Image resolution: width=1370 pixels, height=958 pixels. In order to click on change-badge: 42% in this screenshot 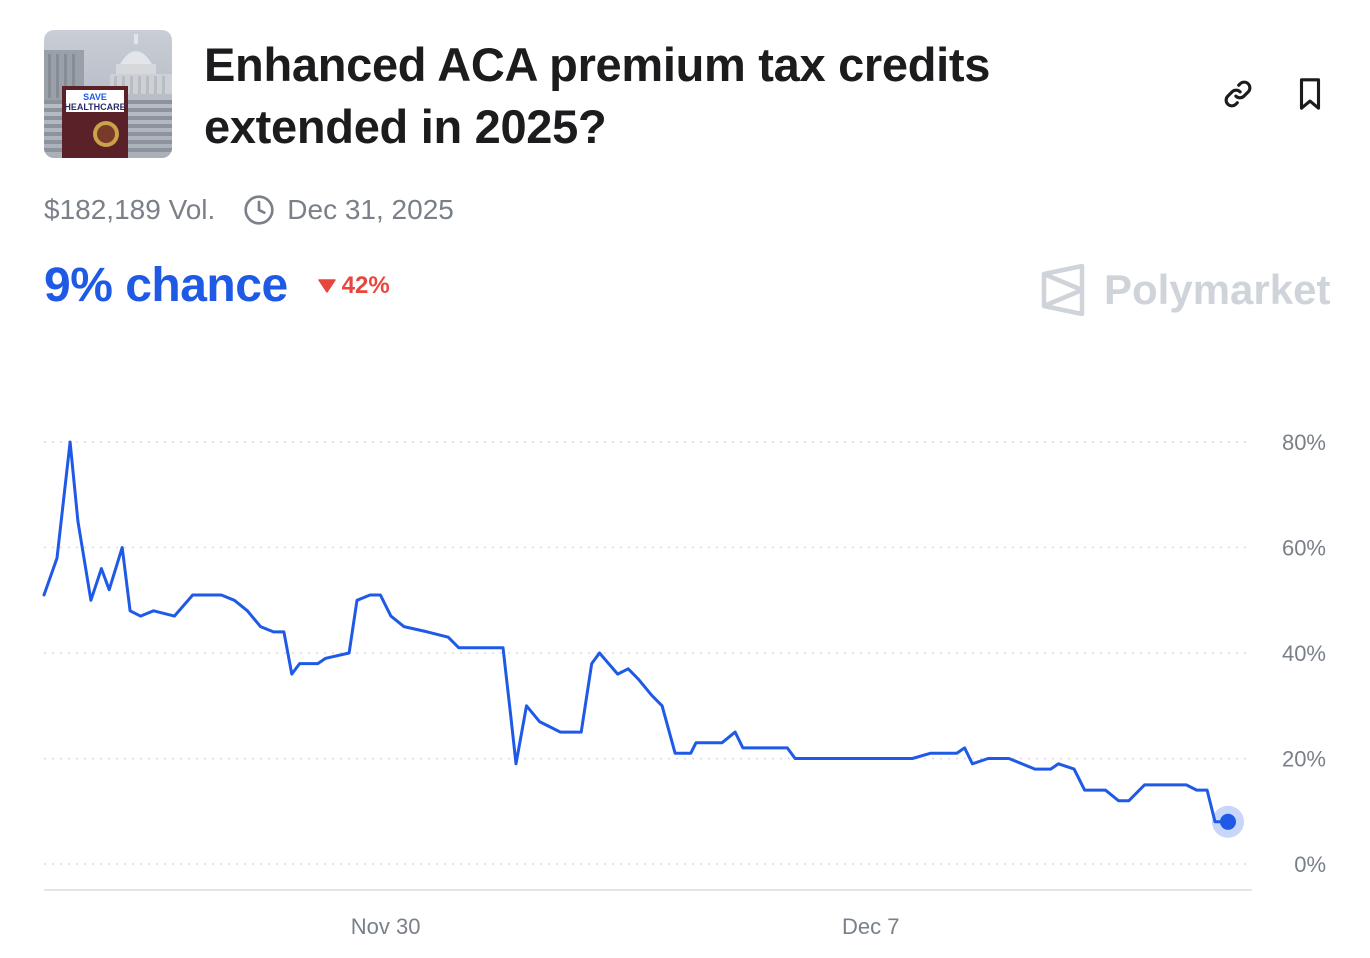, I will do `click(353, 285)`.